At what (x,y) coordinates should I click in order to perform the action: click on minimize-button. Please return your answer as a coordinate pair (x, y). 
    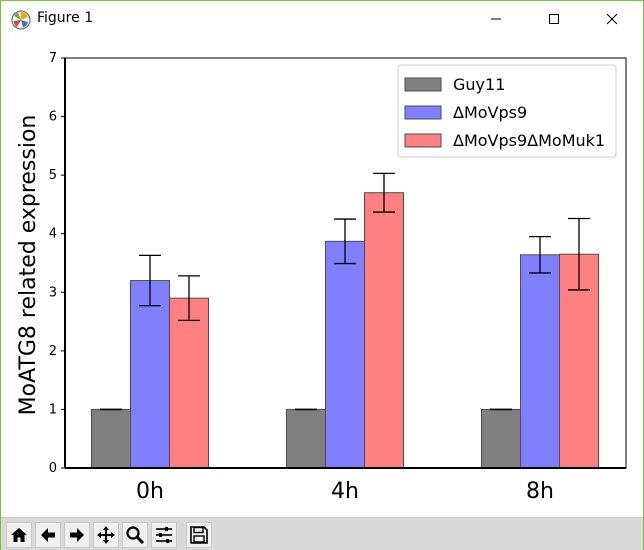
    Looking at the image, I should click on (496, 19).